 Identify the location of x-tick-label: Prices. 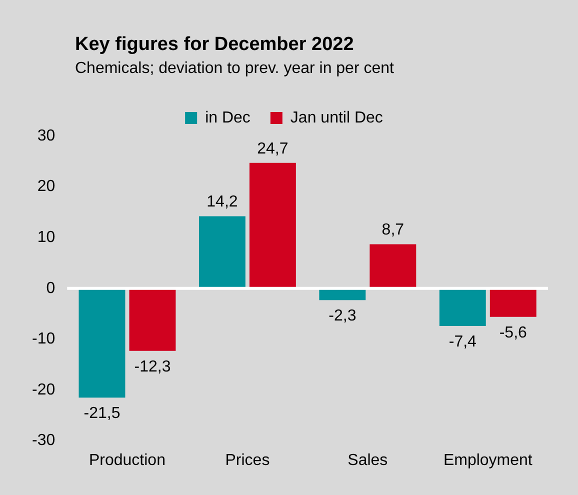
(247, 460).